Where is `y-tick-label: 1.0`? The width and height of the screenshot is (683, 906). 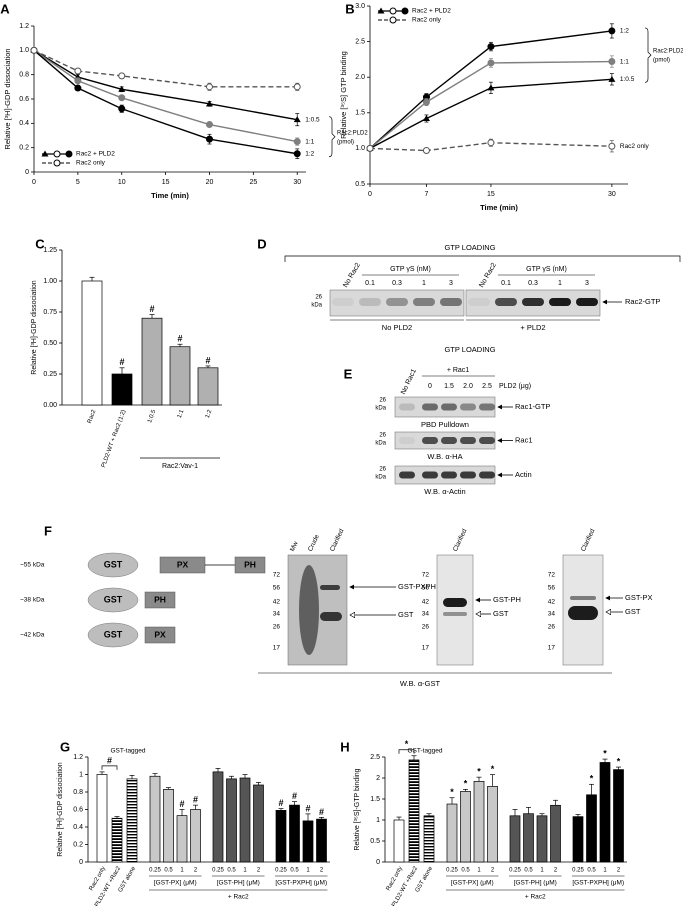 y-tick-label: 1.0 is located at coordinates (24, 50).